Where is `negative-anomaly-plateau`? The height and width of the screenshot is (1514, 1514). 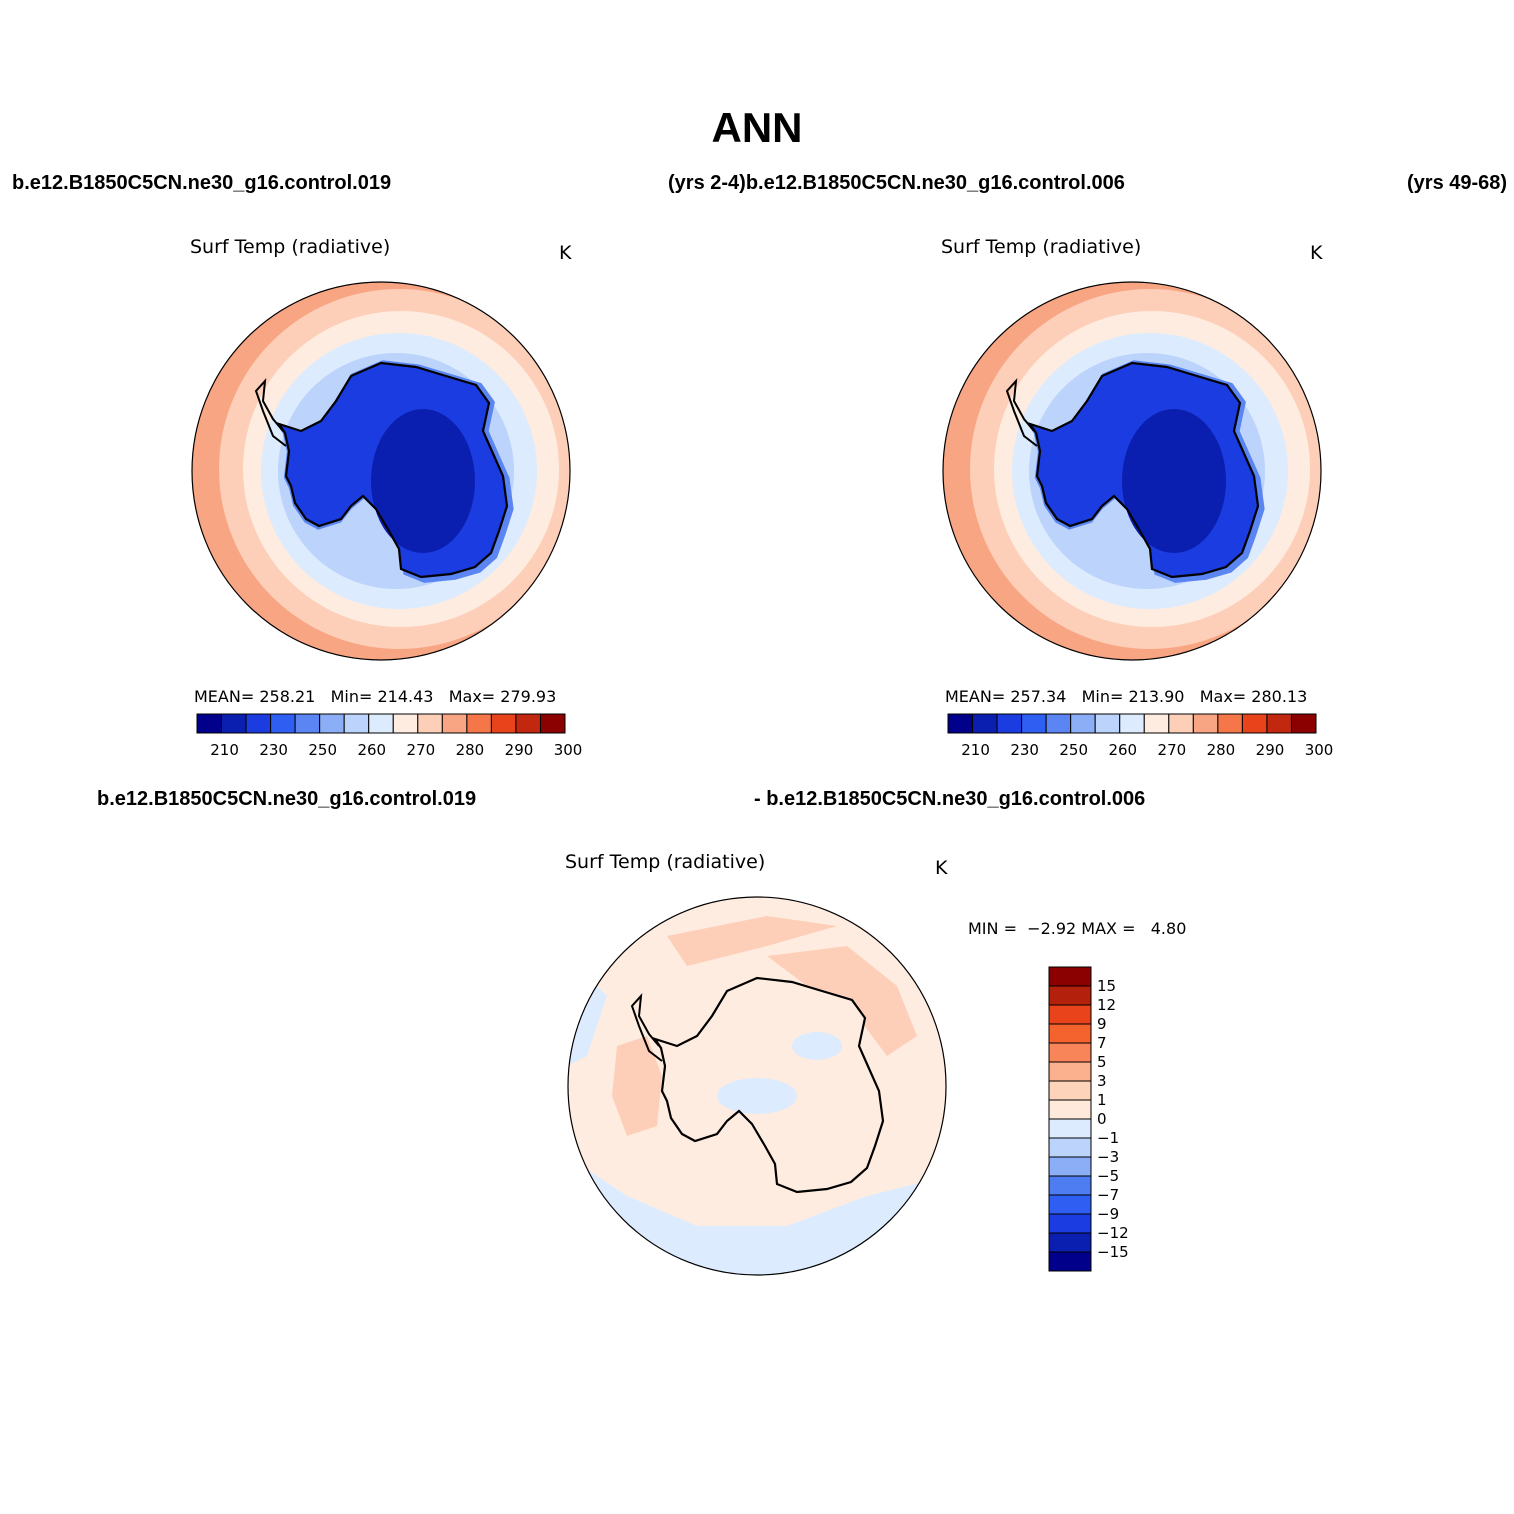 negative-anomaly-plateau is located at coordinates (817, 1046).